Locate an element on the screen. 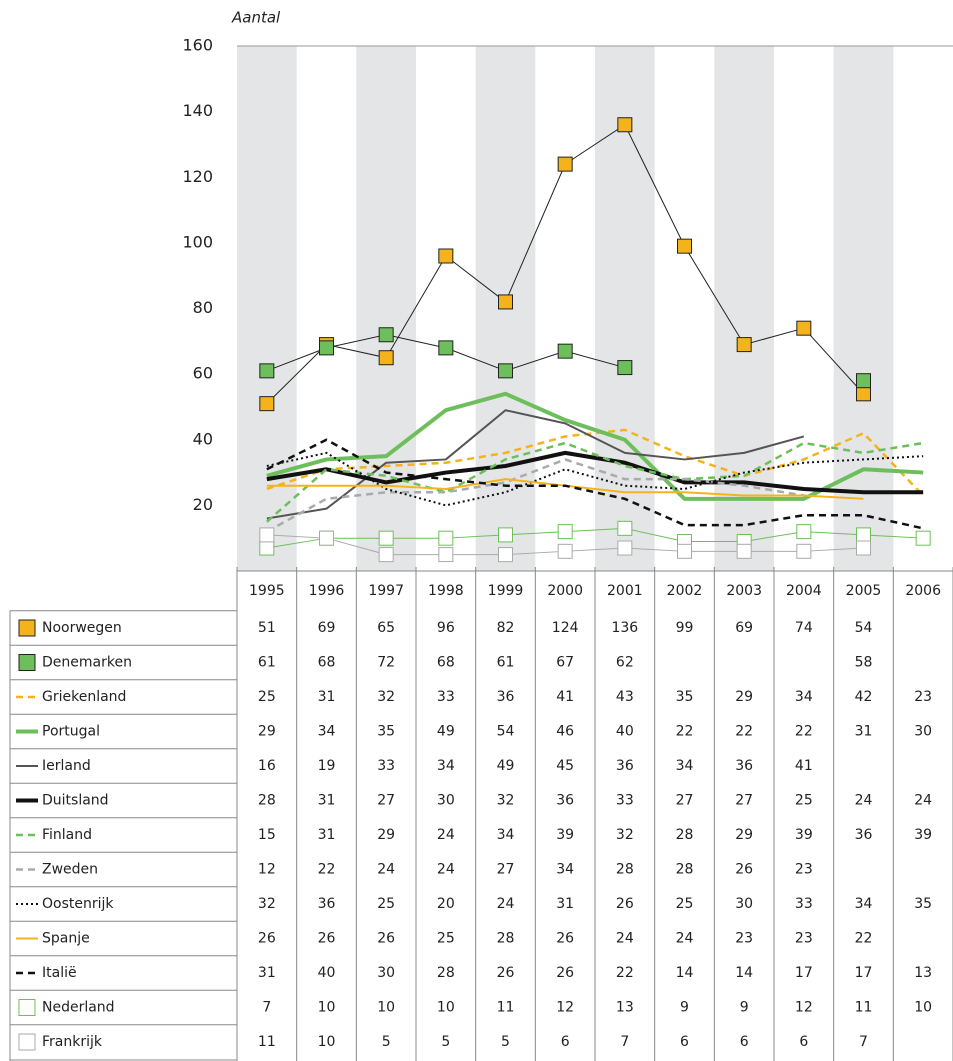 The width and height of the screenshot is (953, 1061). legend-label: Zweden is located at coordinates (70, 870).